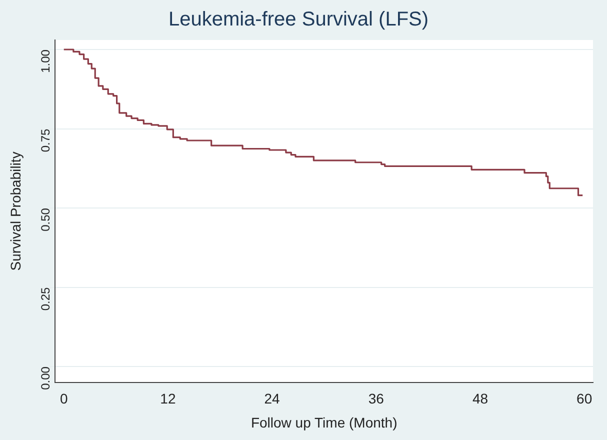 The image size is (607, 440). What do you see at coordinates (45, 378) in the screenshot?
I see `y-tick-label: 0.00` at bounding box center [45, 378].